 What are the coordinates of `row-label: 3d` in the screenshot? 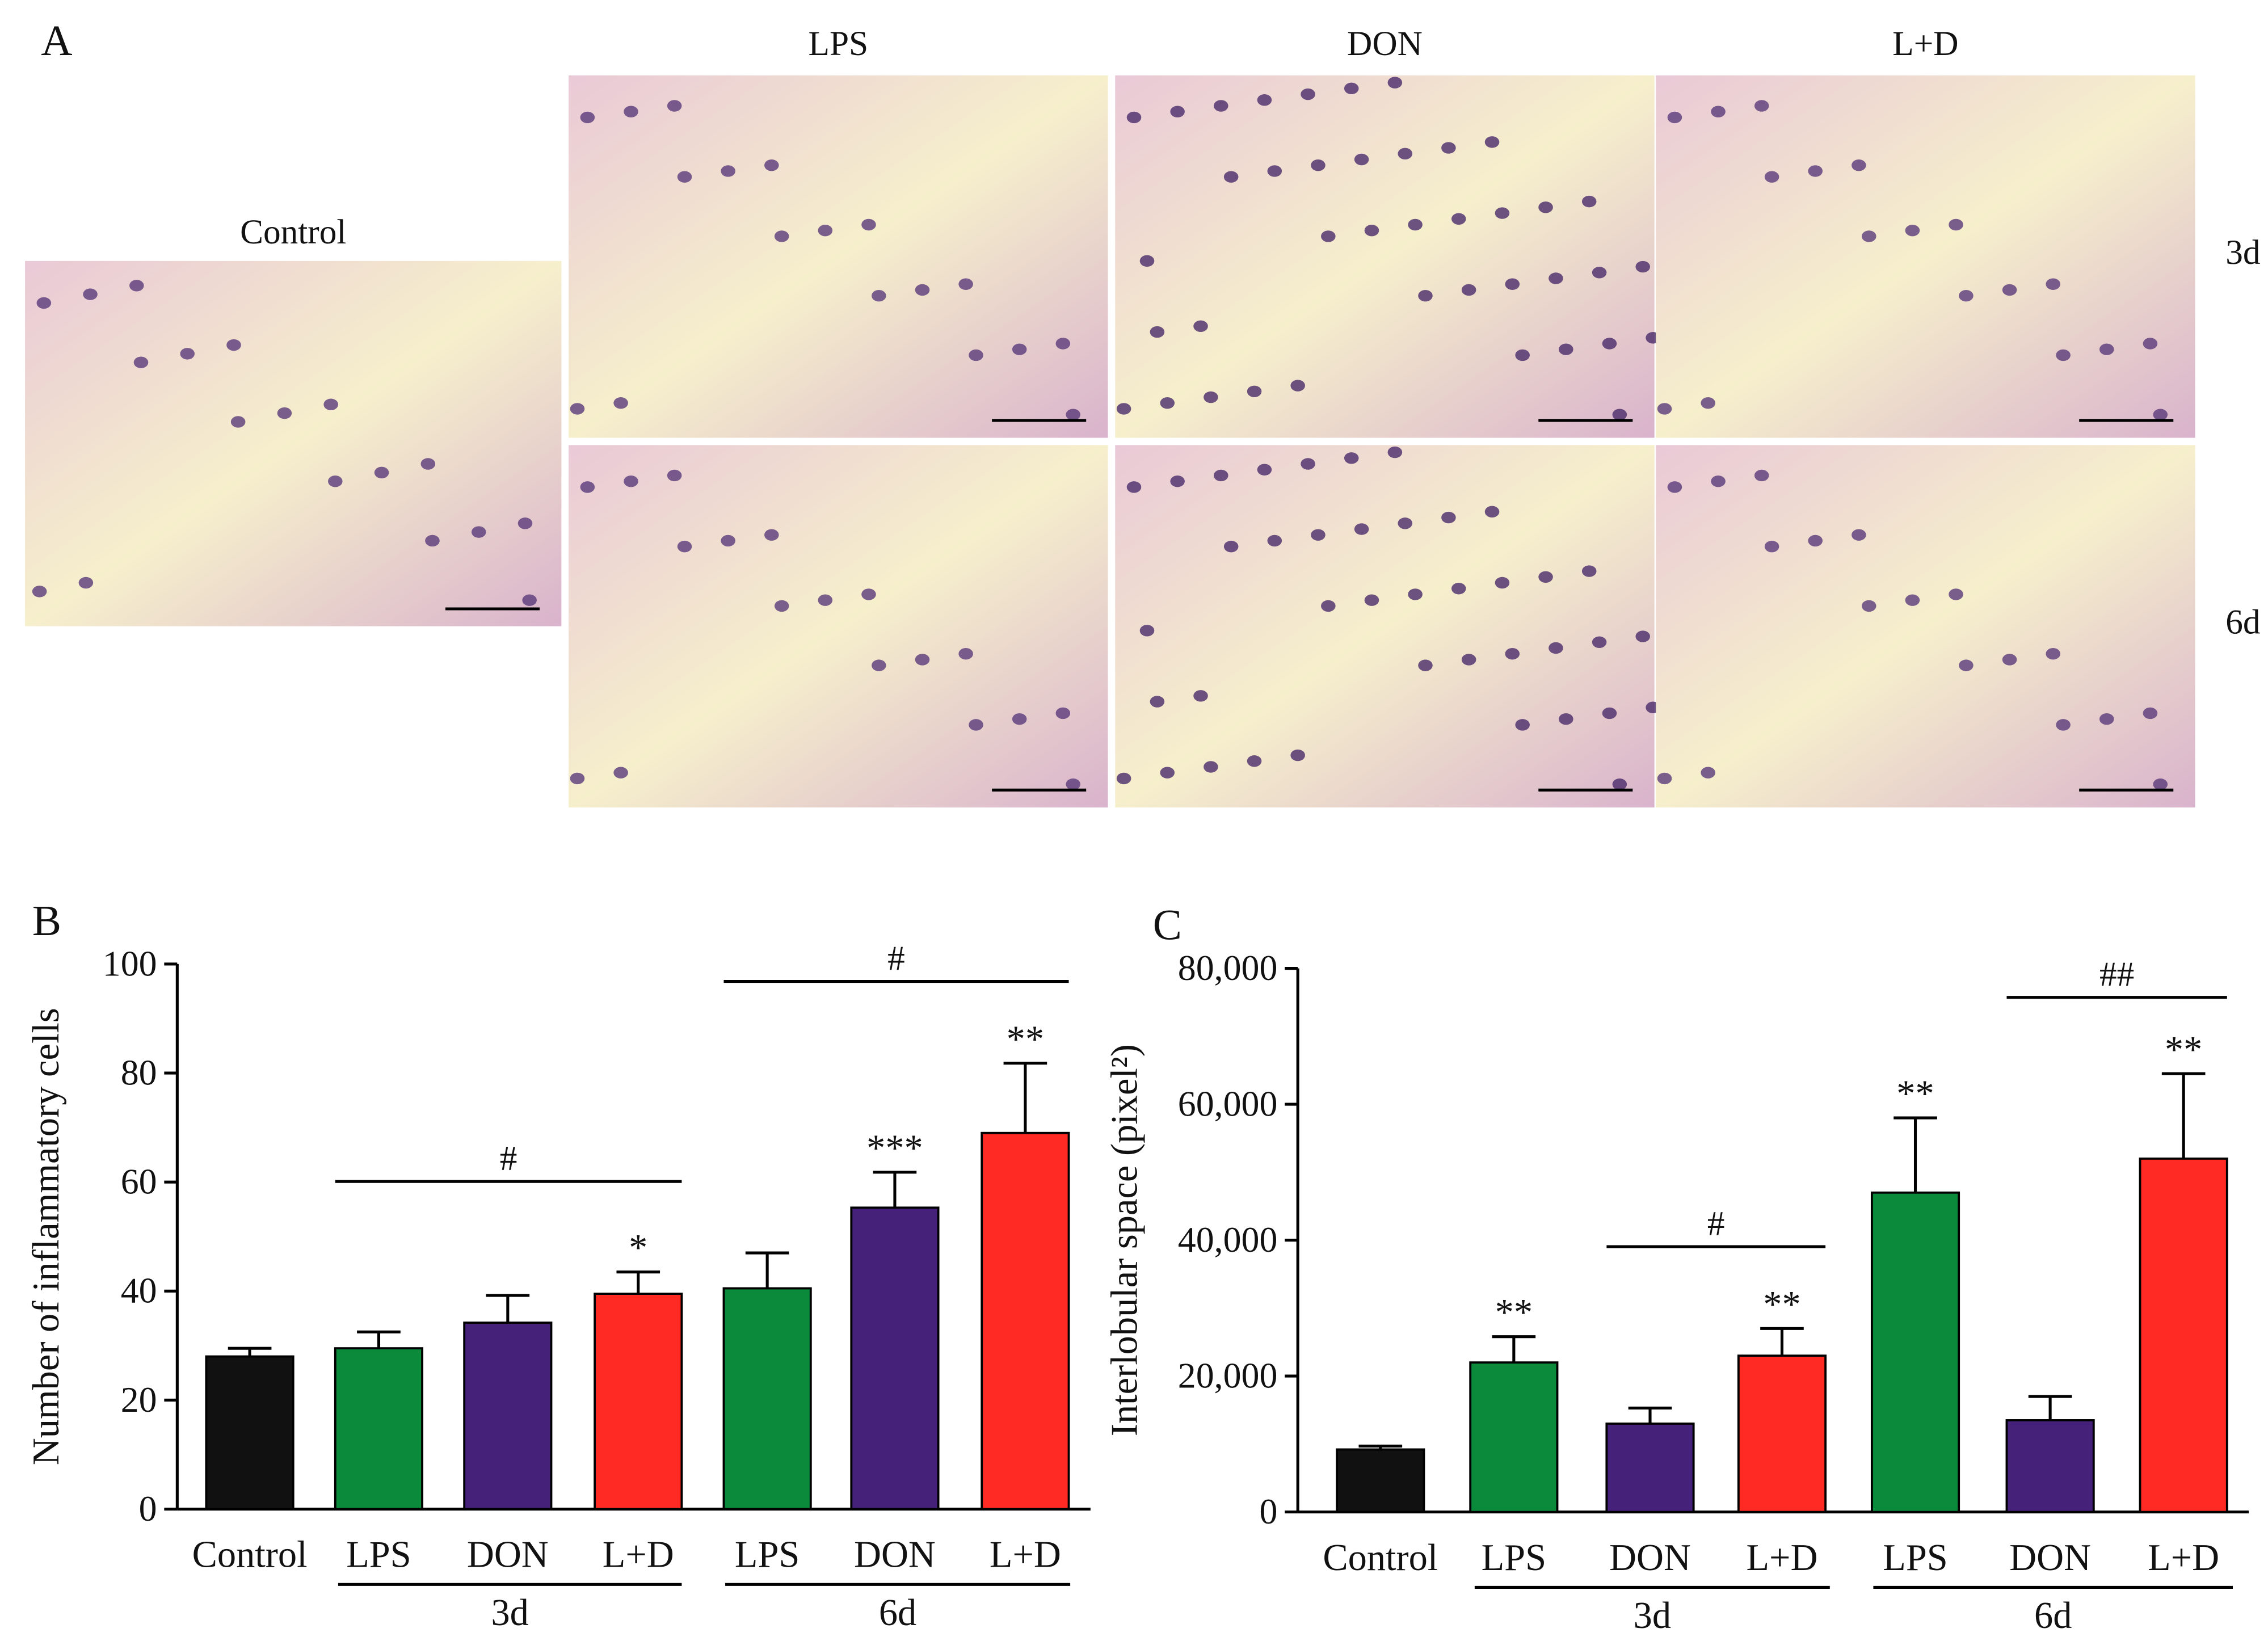 It's located at (2242, 252).